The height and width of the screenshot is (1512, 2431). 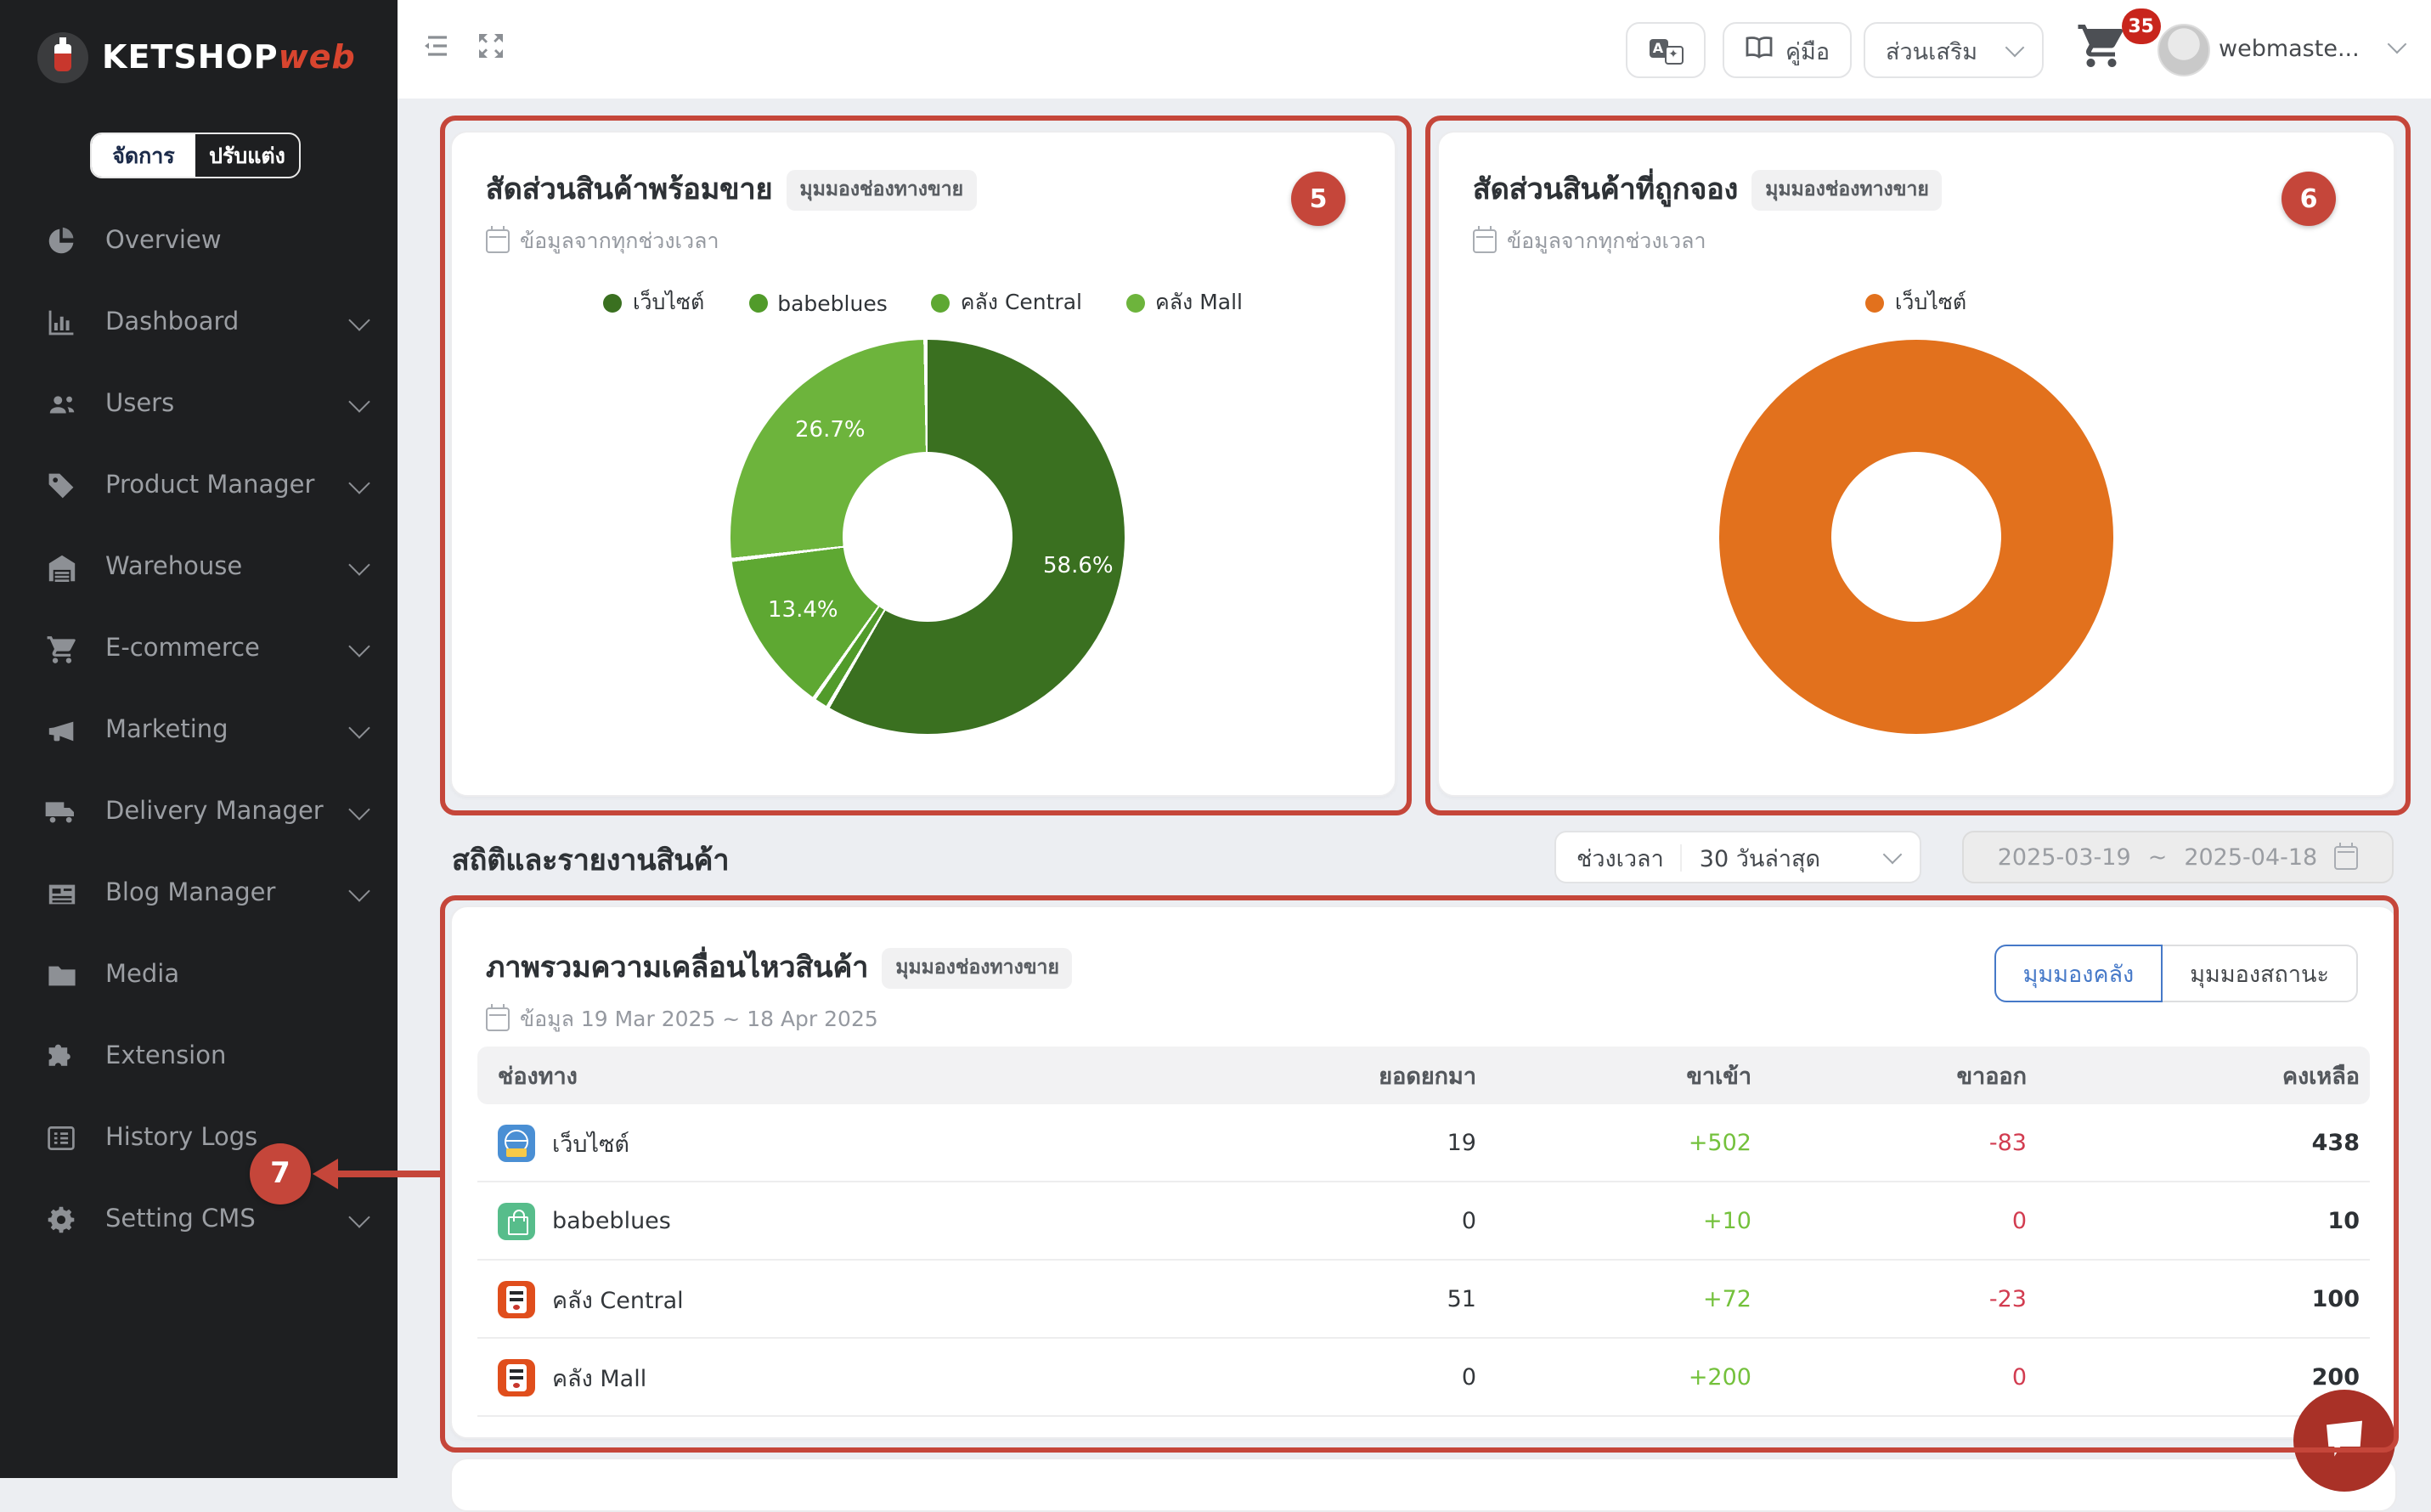 I want to click on brand-text: KETSHOP, so click(x=190, y=57).